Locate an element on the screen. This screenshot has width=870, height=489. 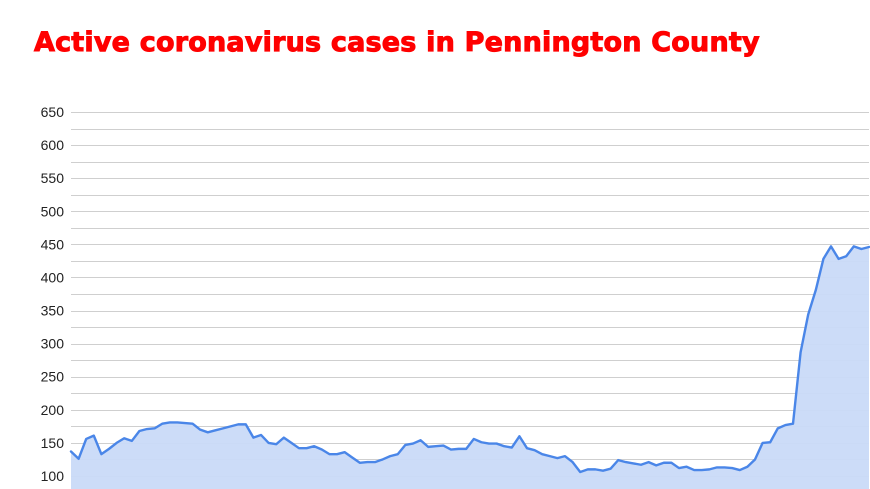
y-tick-label: 450 is located at coordinates (53, 244).